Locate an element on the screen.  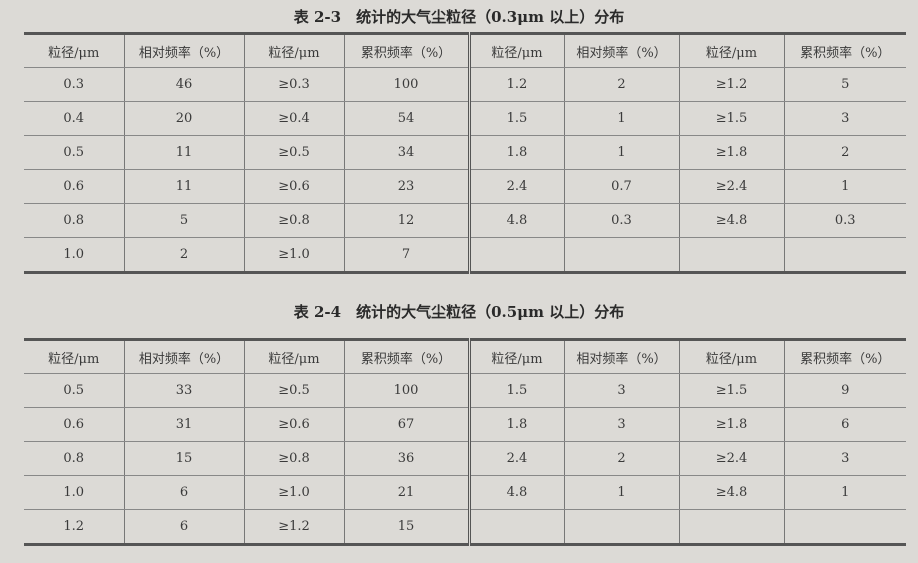
table-cell: ≥0.3 is located at coordinates (293, 84).